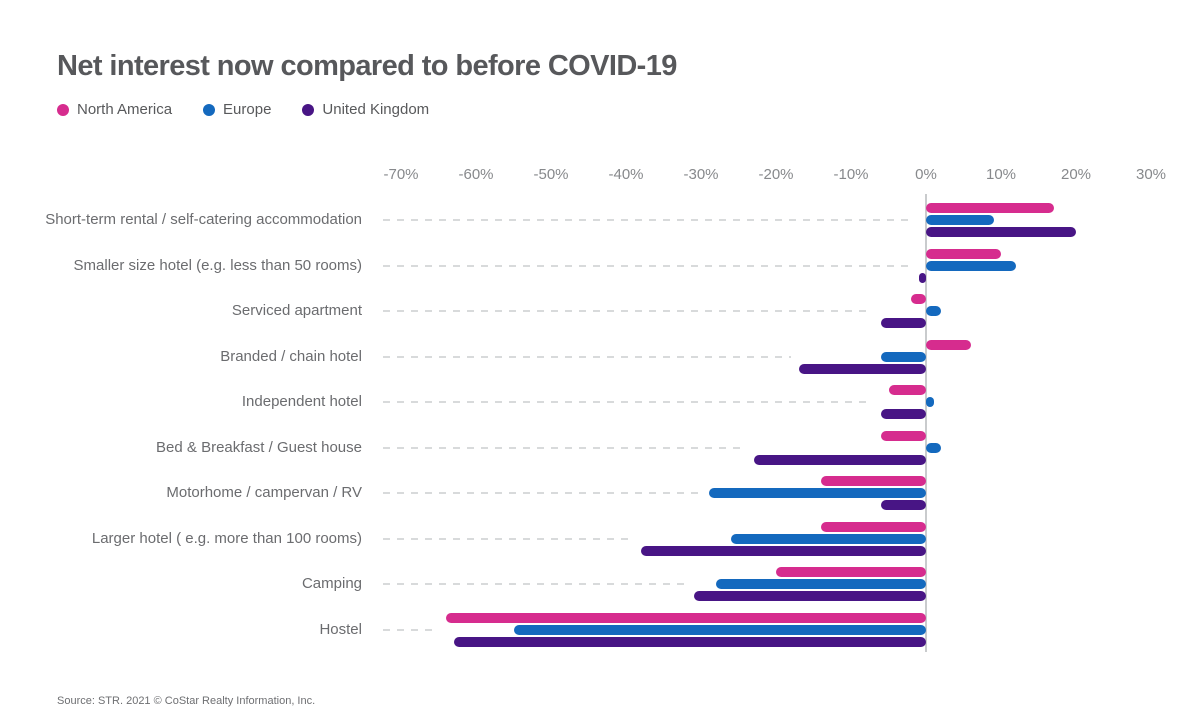  Describe the element at coordinates (264, 492) in the screenshot. I see `category-label: Motorhome / campervan / RV` at that location.